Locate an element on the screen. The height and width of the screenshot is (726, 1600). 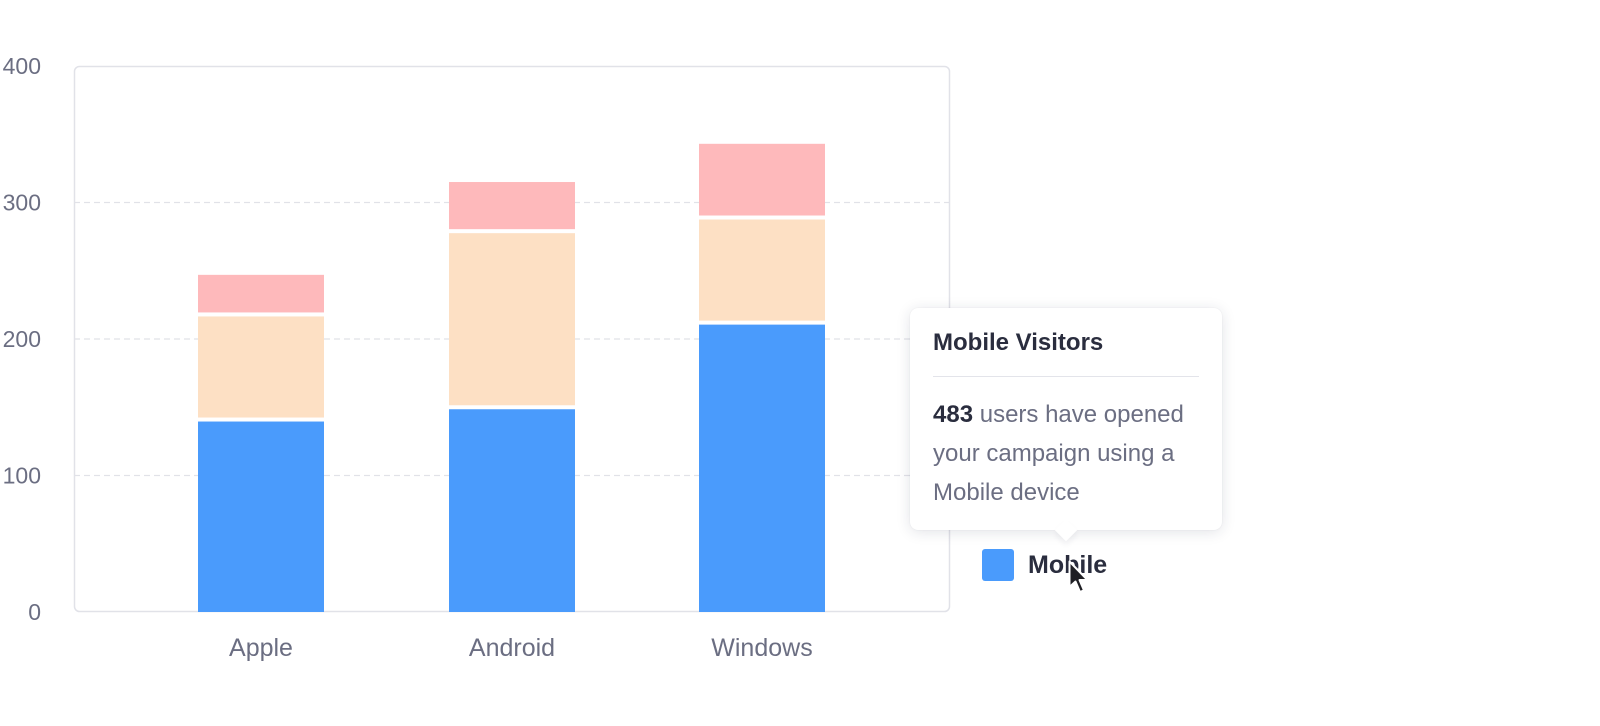
x-axis-ticks: Apple Android Windows is located at coordinates (521, 648).